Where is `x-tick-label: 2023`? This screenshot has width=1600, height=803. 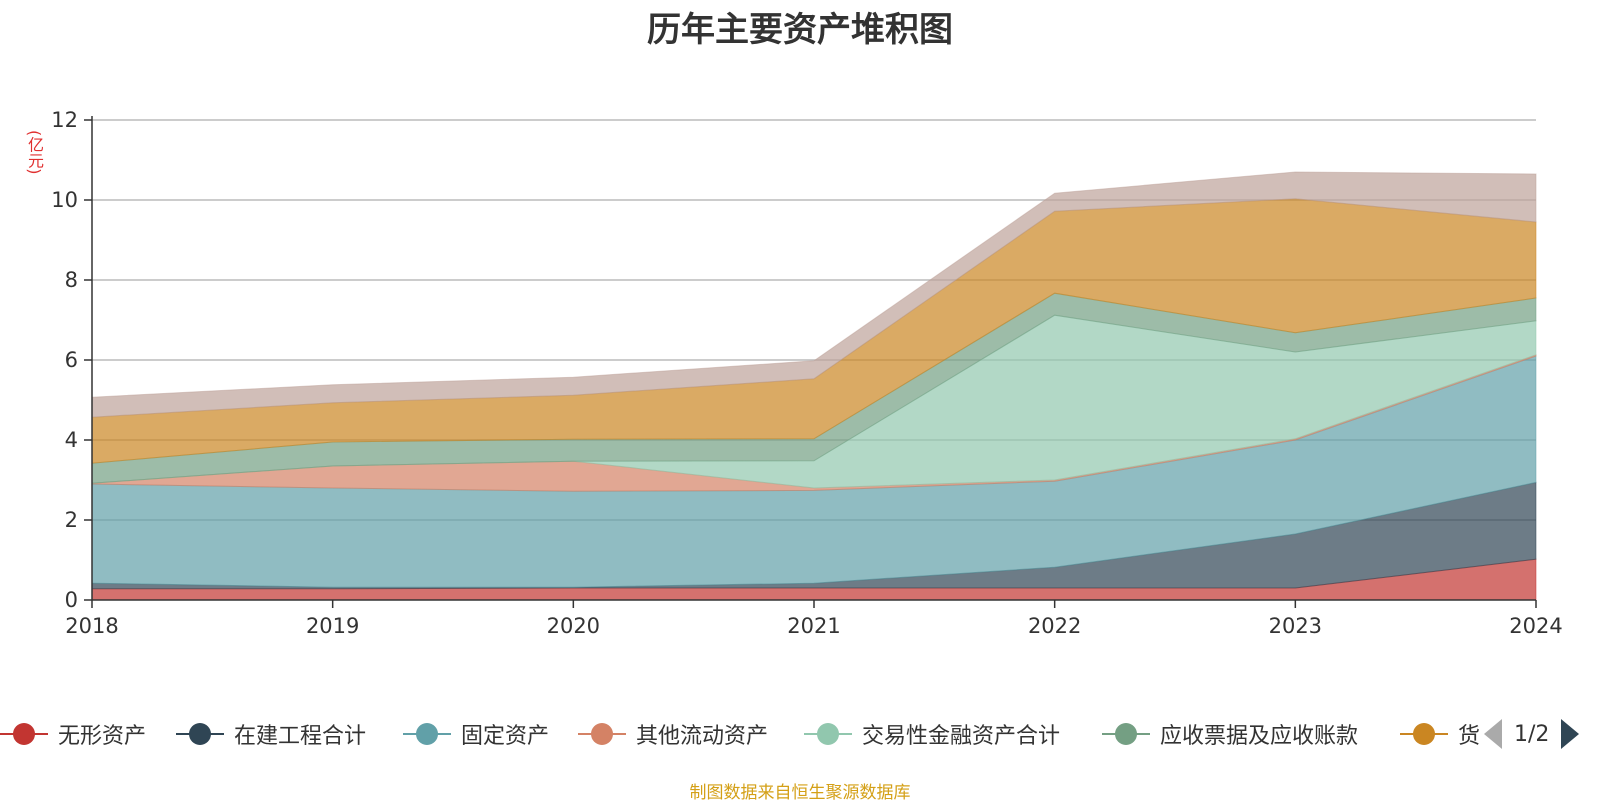
x-tick-label: 2023 is located at coordinates (1295, 626).